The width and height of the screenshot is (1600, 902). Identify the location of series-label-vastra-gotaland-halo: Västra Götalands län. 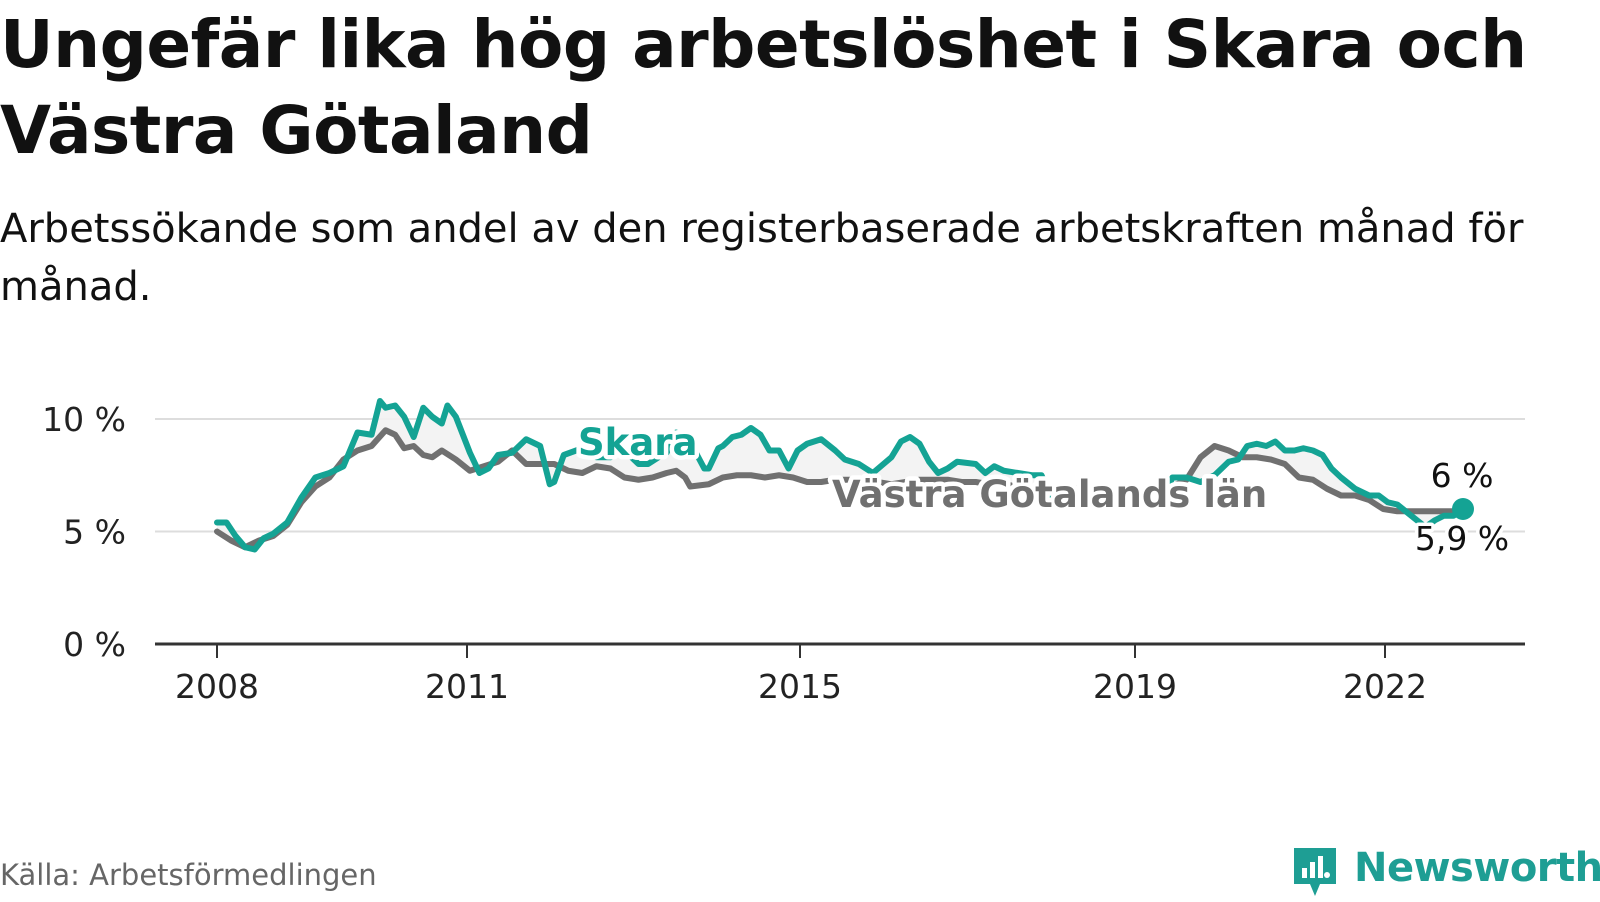
(1049, 494).